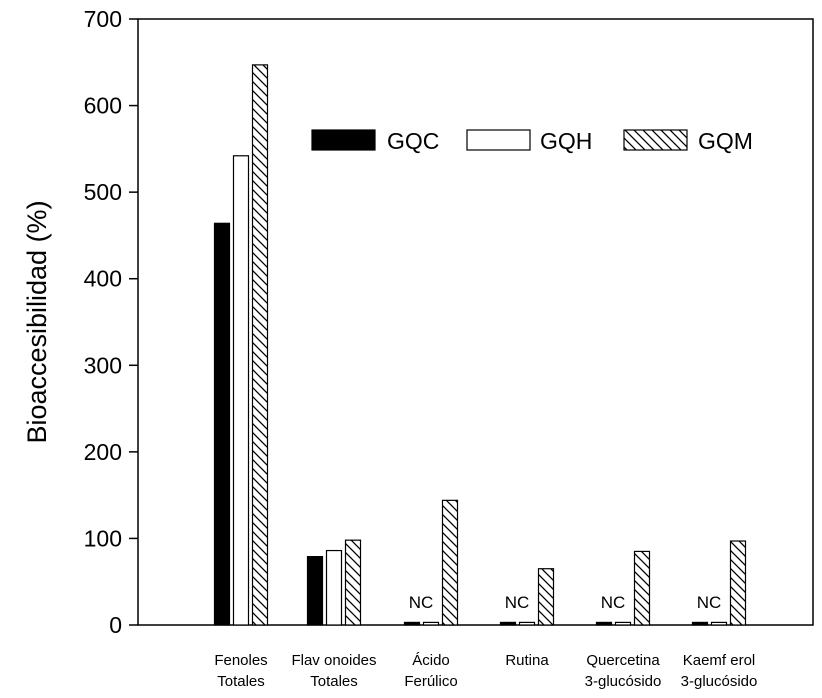  What do you see at coordinates (333, 671) in the screenshot?
I see `x-tick-label: Flav onoides Totales` at bounding box center [333, 671].